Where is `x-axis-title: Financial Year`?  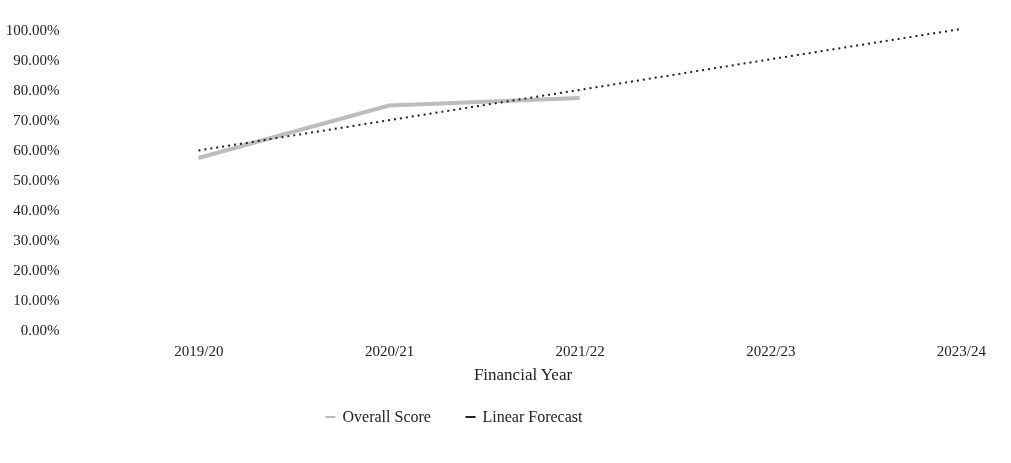
x-axis-title: Financial Year is located at coordinates (523, 374).